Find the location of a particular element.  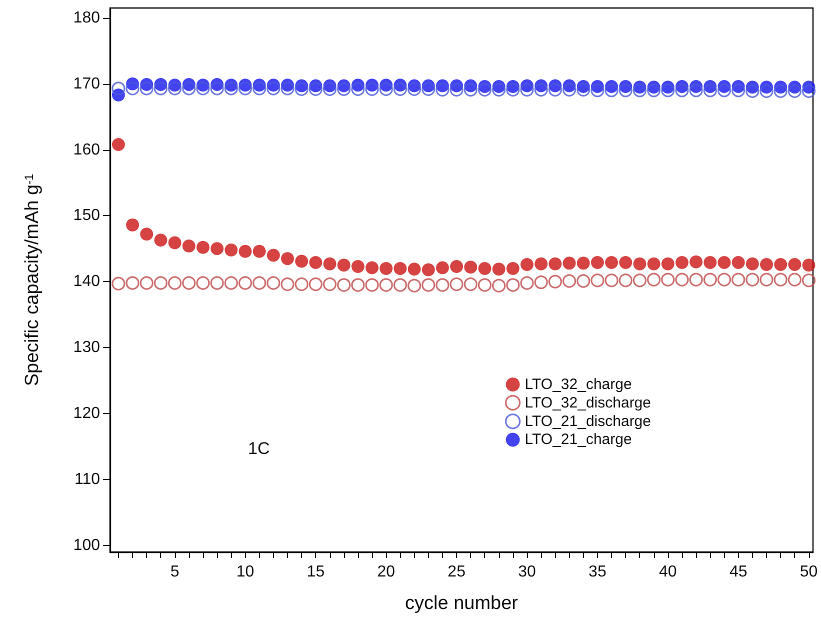

x-tick-label: 50 is located at coordinates (809, 572).